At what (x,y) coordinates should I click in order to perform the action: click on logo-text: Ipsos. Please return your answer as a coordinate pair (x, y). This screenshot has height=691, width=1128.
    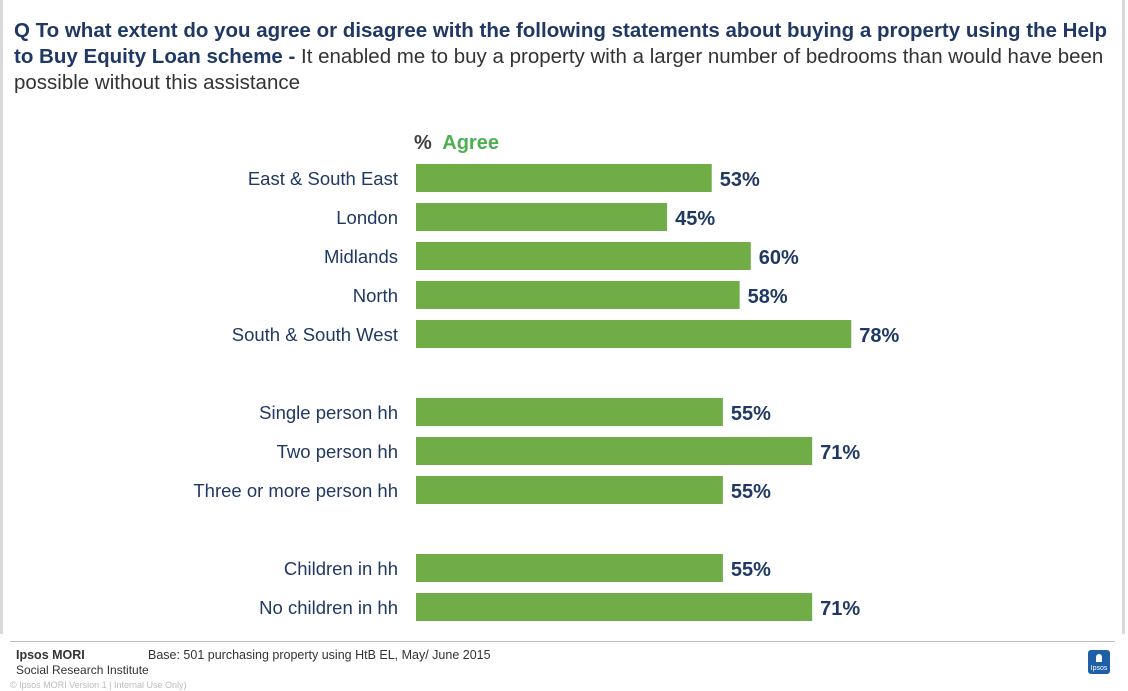
    Looking at the image, I should click on (1099, 668).